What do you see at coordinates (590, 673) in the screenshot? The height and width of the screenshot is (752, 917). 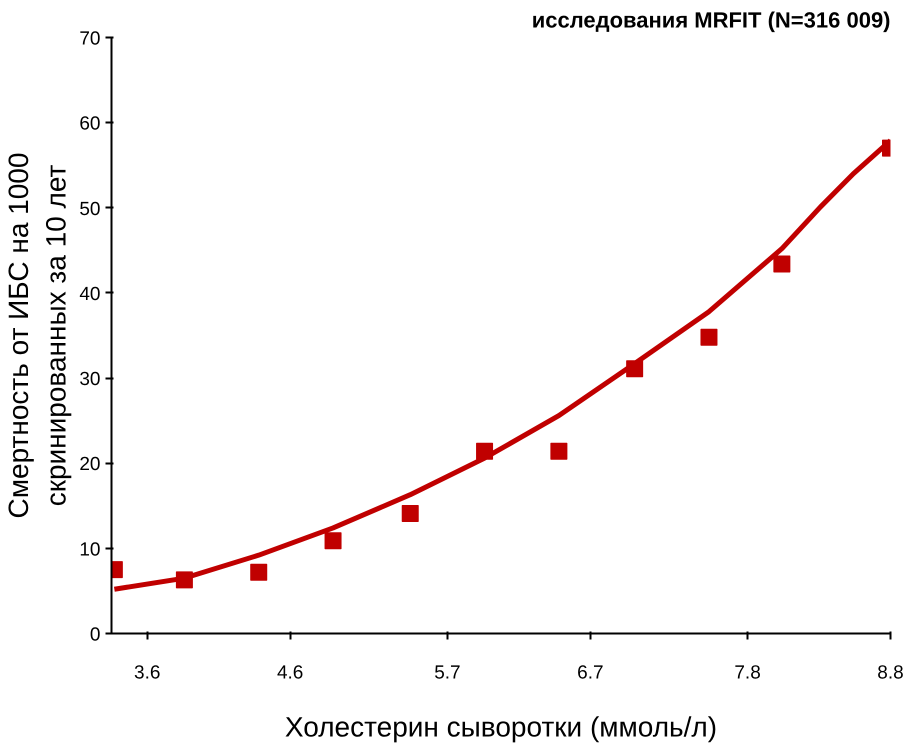 I see `x-tick-label: 6.7` at bounding box center [590, 673].